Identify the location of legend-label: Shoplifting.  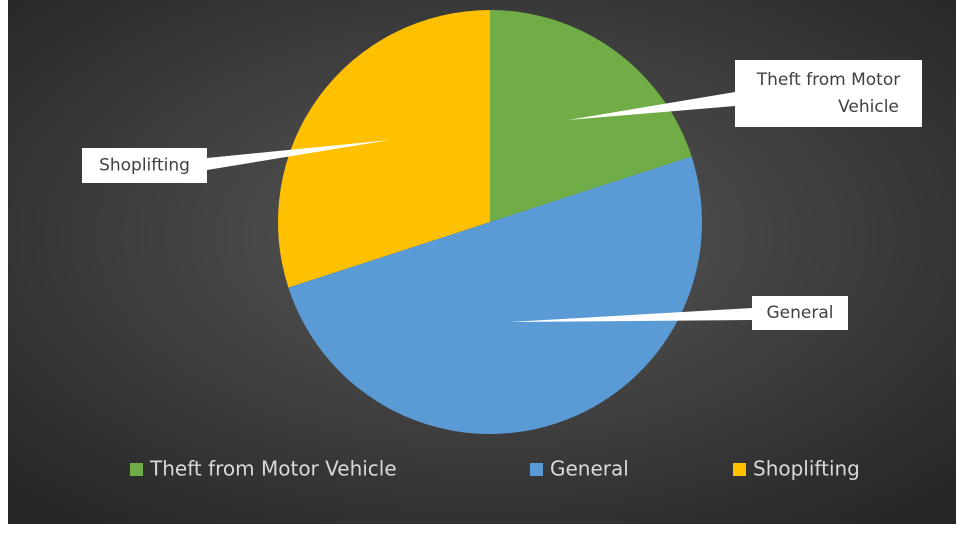
(806, 469).